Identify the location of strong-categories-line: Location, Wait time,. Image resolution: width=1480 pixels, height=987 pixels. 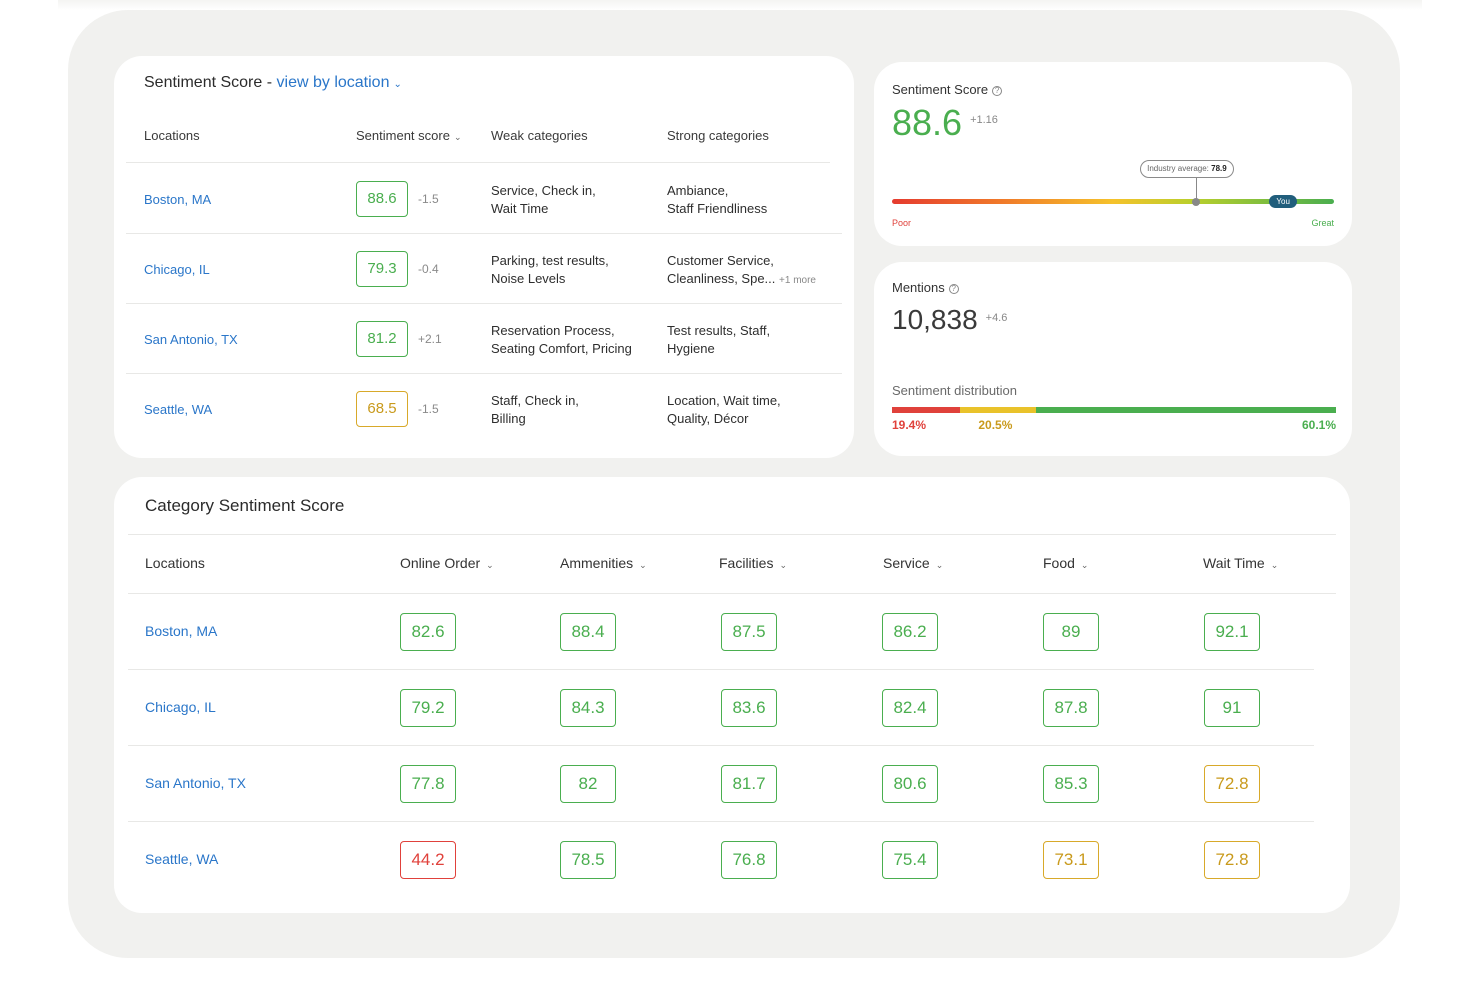
(724, 400).